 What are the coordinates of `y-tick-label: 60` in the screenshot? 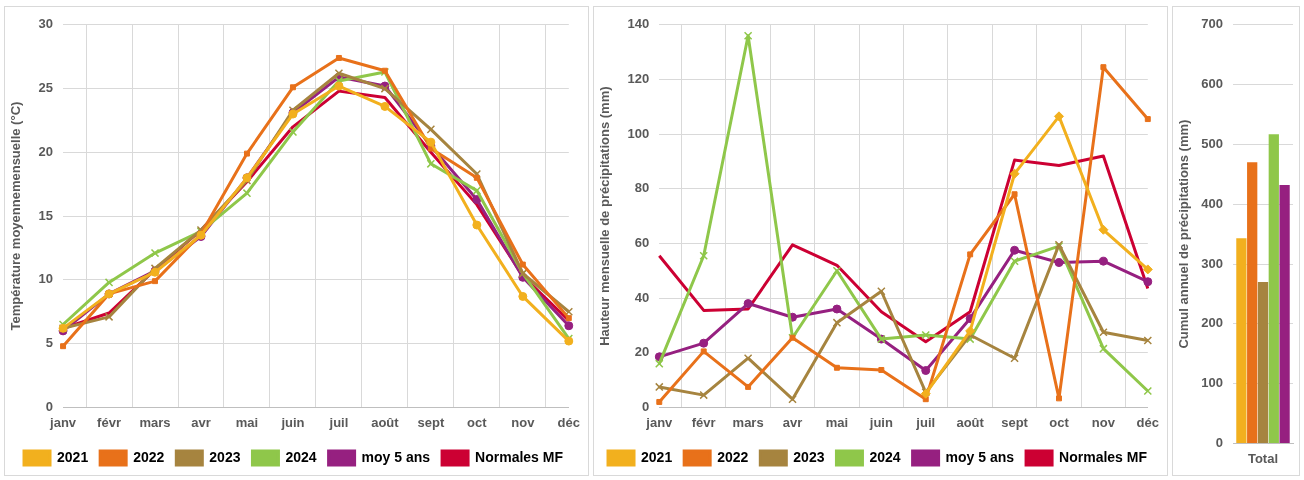 It's located at (642, 243).